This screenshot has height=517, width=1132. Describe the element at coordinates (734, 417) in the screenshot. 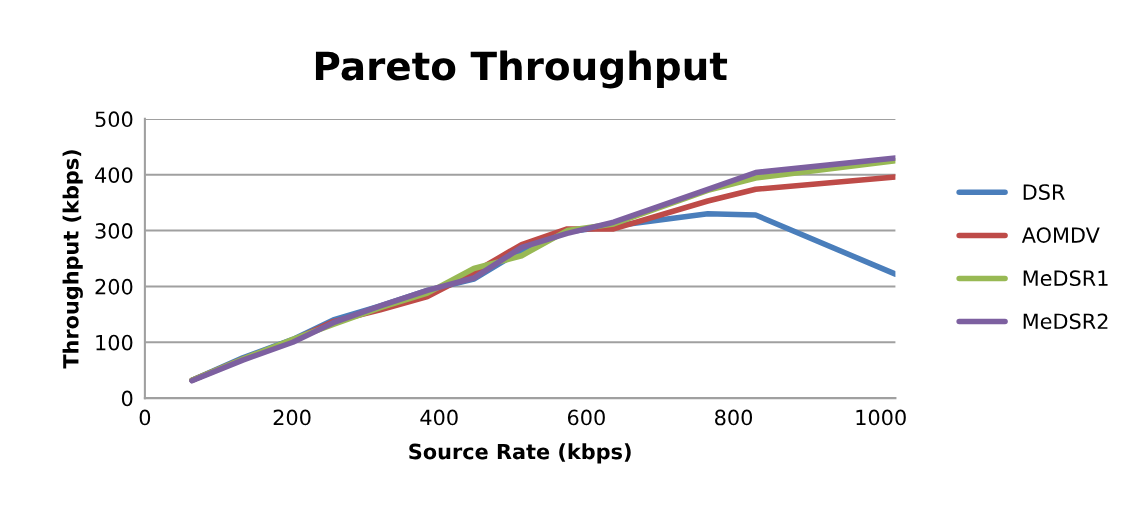

I see `x-tick-label: 800` at that location.